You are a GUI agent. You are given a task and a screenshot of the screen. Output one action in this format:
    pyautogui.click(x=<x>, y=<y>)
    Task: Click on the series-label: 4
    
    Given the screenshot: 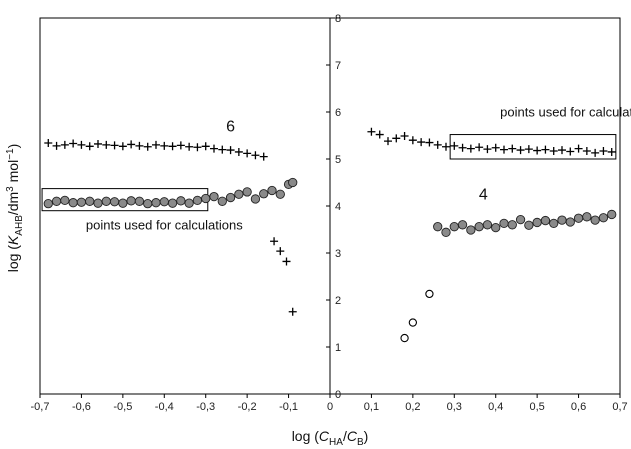 What is the action you would take?
    pyautogui.click(x=483, y=194)
    